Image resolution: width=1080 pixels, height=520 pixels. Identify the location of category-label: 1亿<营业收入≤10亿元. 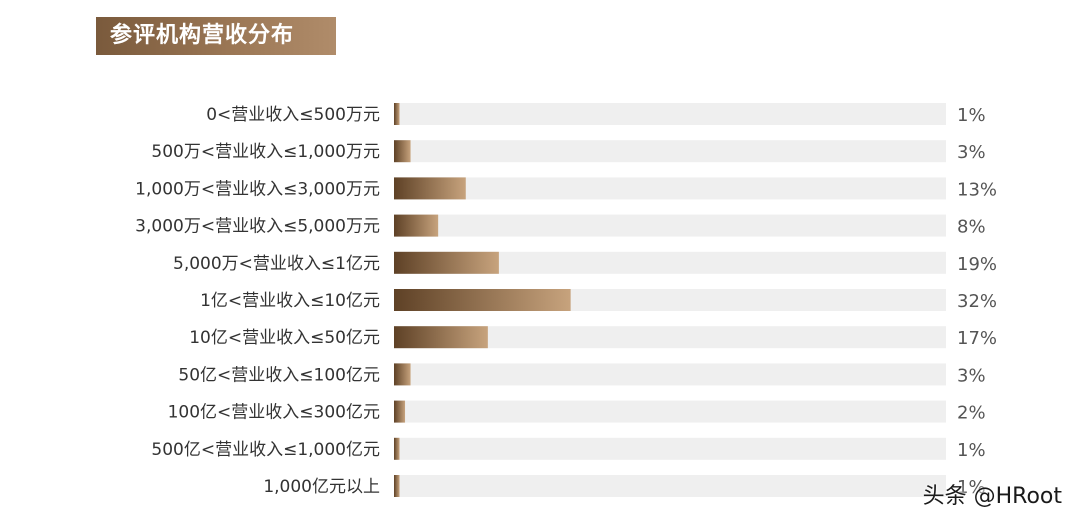
(290, 301).